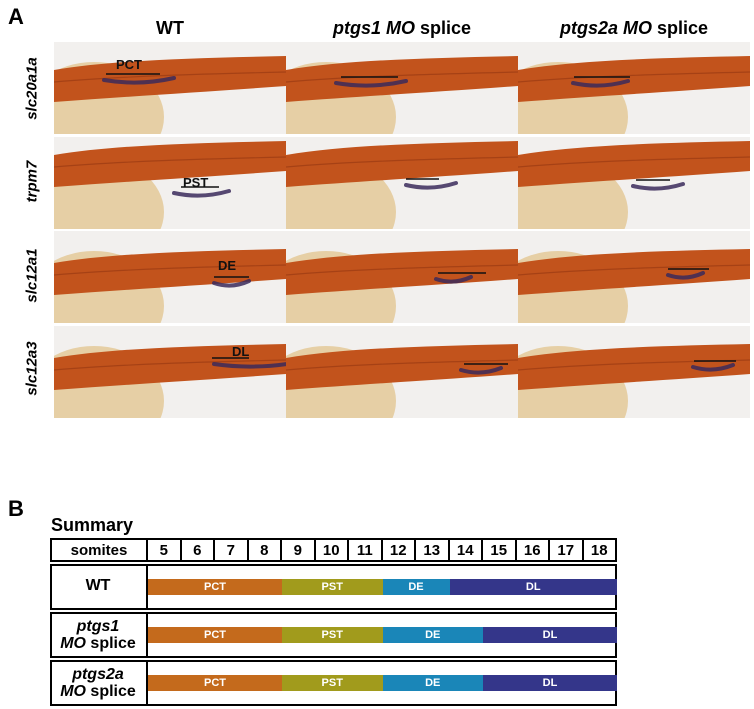 The height and width of the screenshot is (709, 754). I want to click on label-dl: DL, so click(241, 351).